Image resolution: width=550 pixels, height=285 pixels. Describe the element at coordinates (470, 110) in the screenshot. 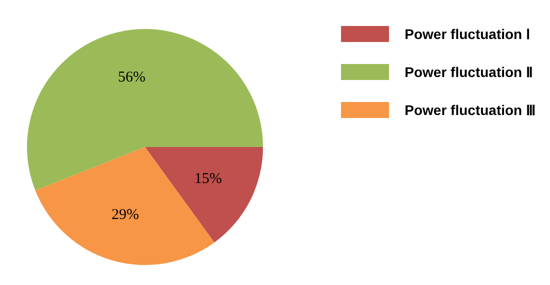

I see `legend-label: Power fluctuation Ⅲ` at that location.